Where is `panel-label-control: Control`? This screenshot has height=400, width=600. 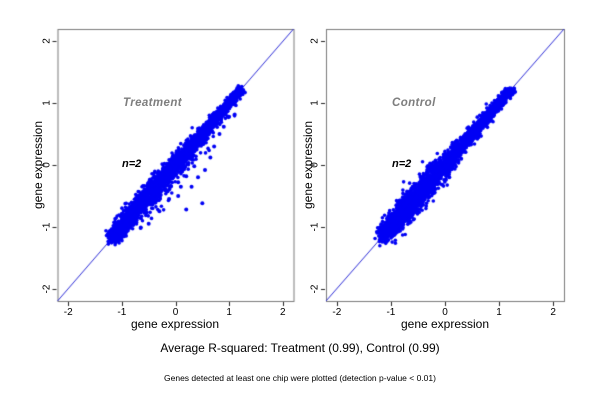 panel-label-control: Control is located at coordinates (414, 103).